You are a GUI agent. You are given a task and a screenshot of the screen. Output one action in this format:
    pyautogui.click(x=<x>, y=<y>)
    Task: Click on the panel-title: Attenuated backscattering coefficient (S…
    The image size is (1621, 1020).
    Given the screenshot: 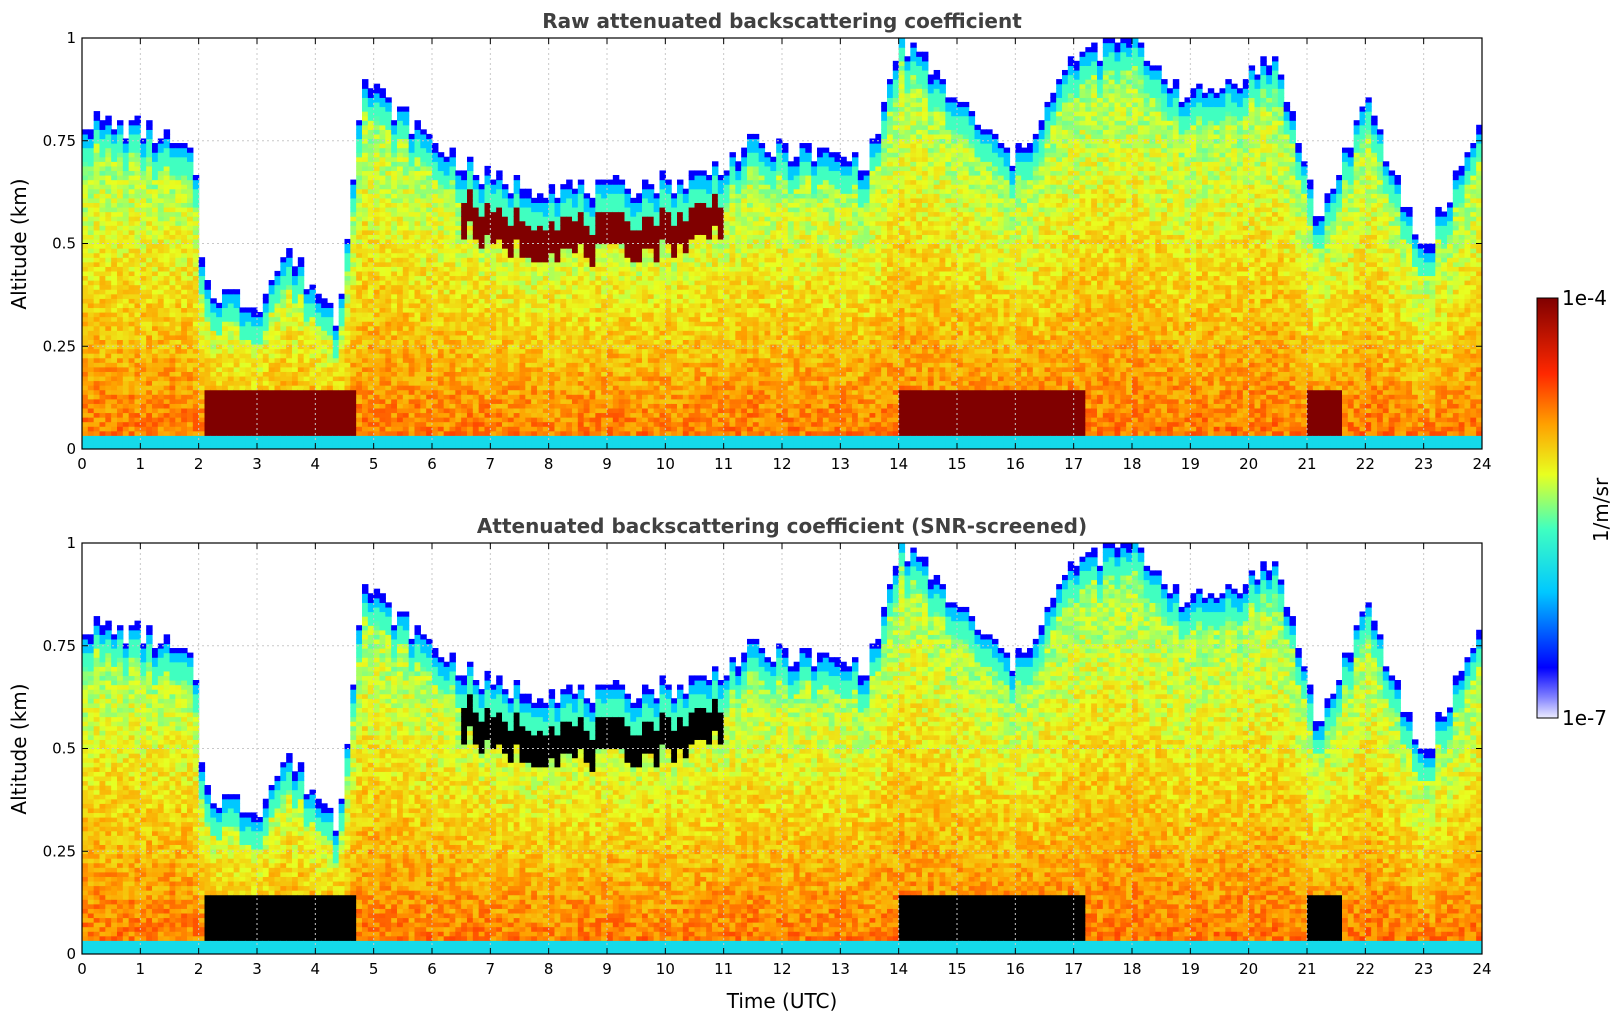 What is the action you would take?
    pyautogui.click(x=782, y=526)
    